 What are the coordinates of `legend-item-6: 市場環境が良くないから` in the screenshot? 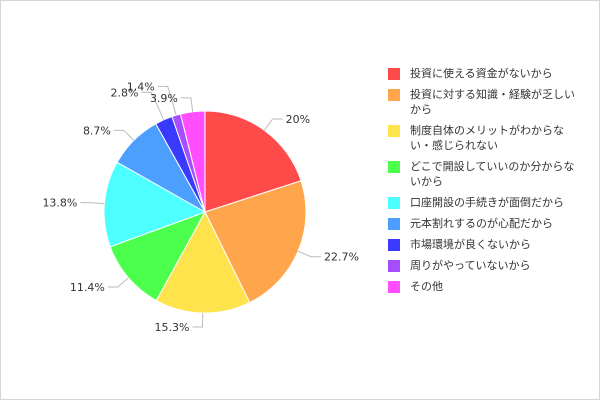 It's located at (488, 244).